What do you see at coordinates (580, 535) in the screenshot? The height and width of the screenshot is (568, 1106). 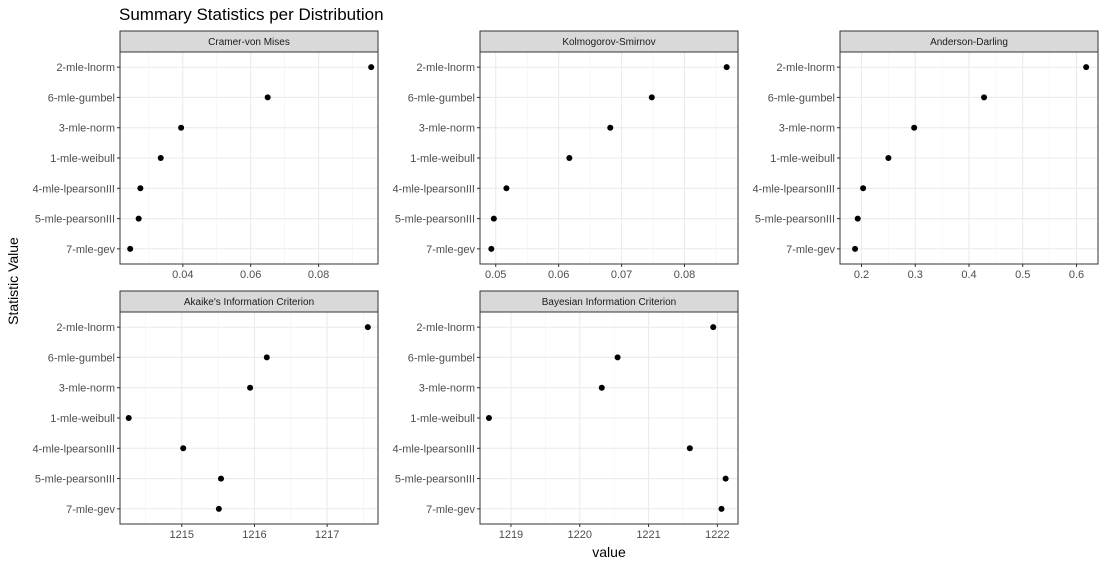 I see `x-tick-label: 1220` at bounding box center [580, 535].